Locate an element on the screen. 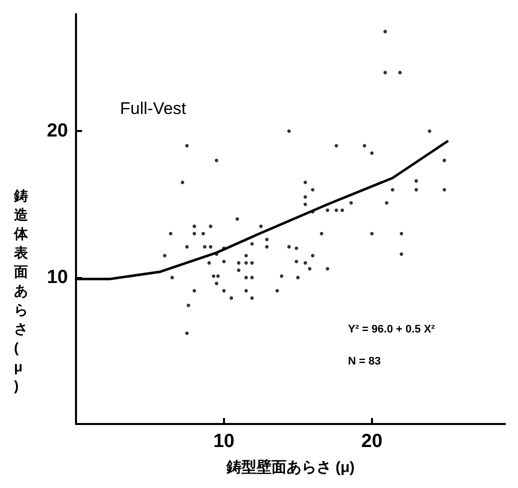  text: 鋳造体表面あらさ(μ) is located at coordinates (21, 291).